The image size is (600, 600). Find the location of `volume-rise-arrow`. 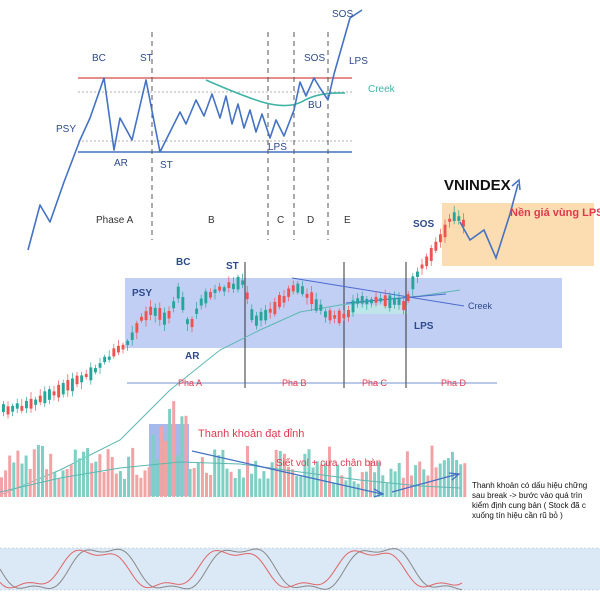

volume-rise-arrow is located at coordinates (425, 483).